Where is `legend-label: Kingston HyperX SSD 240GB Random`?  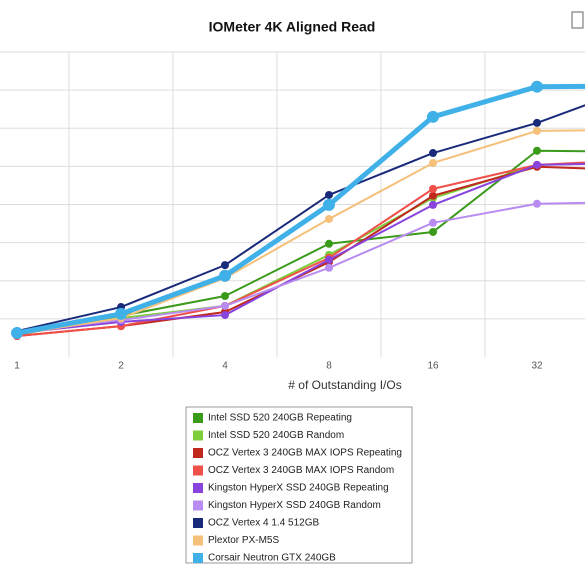 legend-label: Kingston HyperX SSD 240GB Random is located at coordinates (294, 505).